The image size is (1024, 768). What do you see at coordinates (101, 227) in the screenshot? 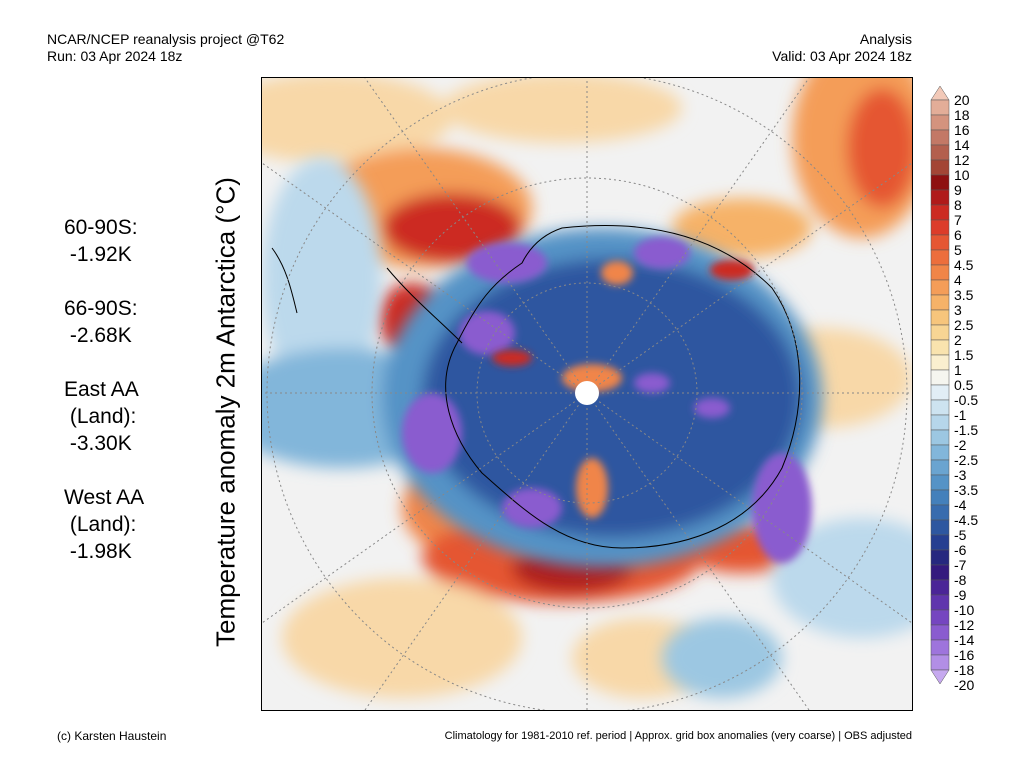
I see `stat-label: 60-90S:` at bounding box center [101, 227].